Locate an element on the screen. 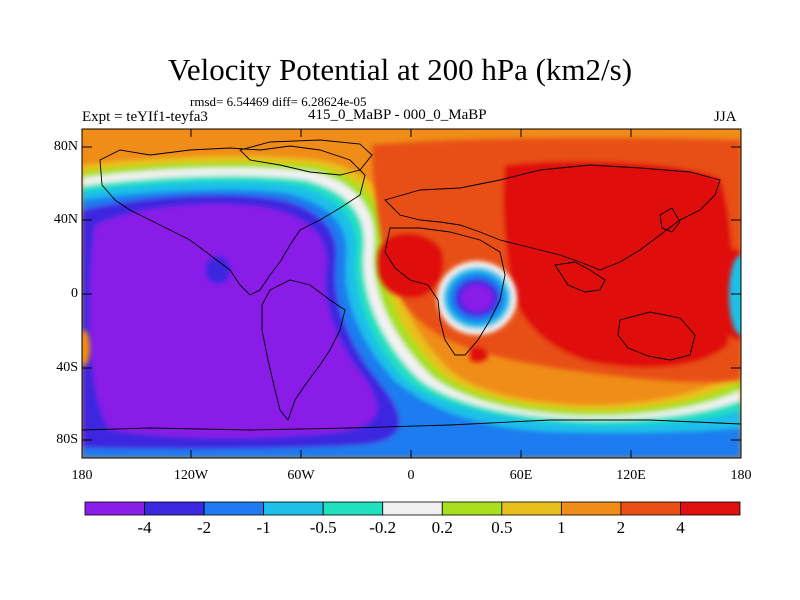 The height and width of the screenshot is (600, 800). colorbar-label-5: 0.2 is located at coordinates (442, 527).